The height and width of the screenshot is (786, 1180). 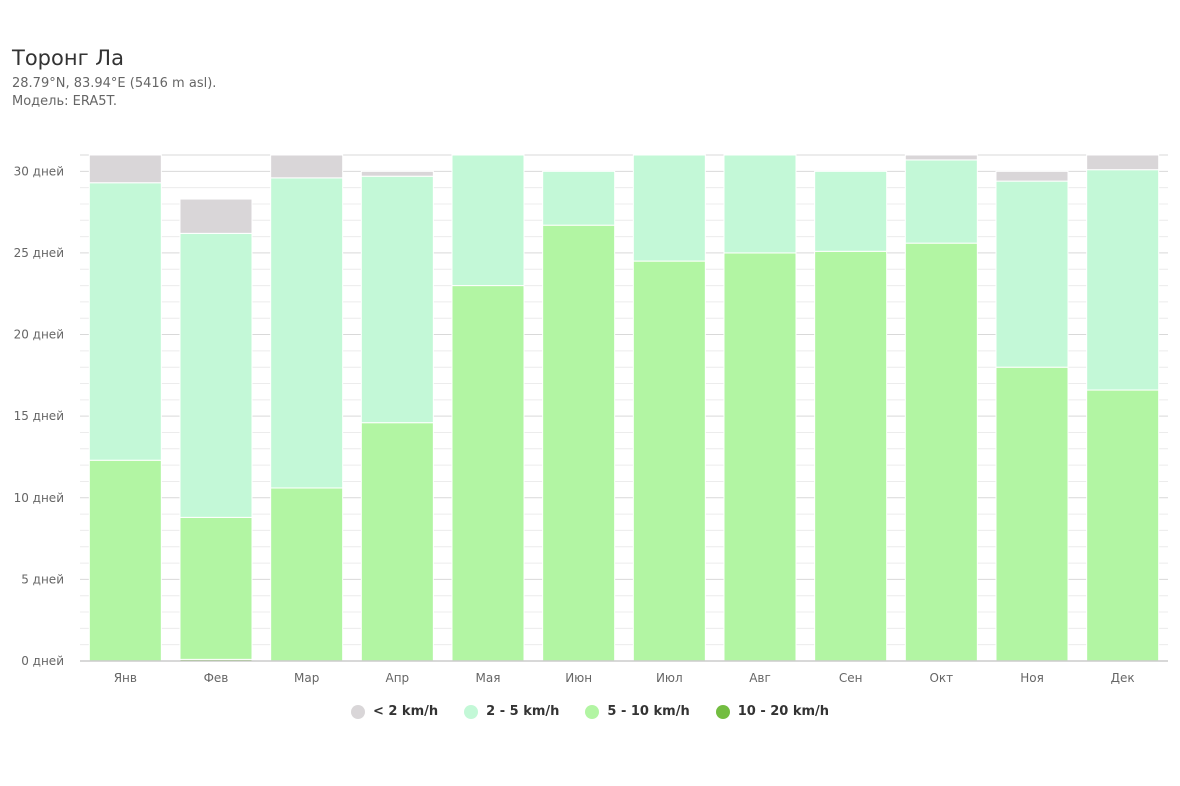 What do you see at coordinates (216, 678) in the screenshot?
I see `x-tick-label: Фев` at bounding box center [216, 678].